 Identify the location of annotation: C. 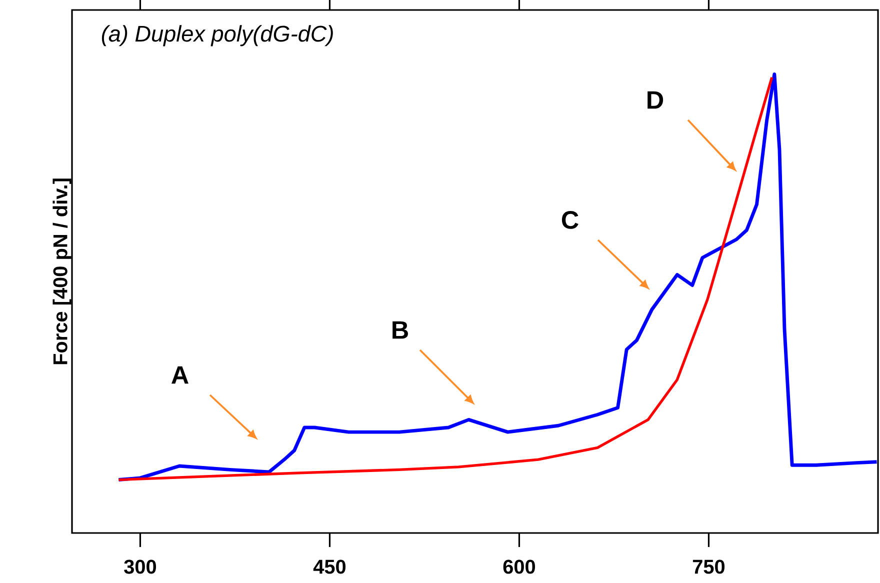
(570, 220).